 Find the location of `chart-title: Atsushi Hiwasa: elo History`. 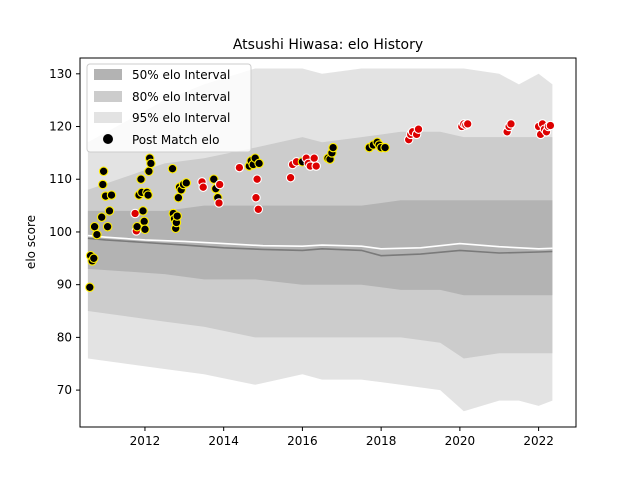

chart-title: Atsushi Hiwasa: elo History is located at coordinates (328, 45).